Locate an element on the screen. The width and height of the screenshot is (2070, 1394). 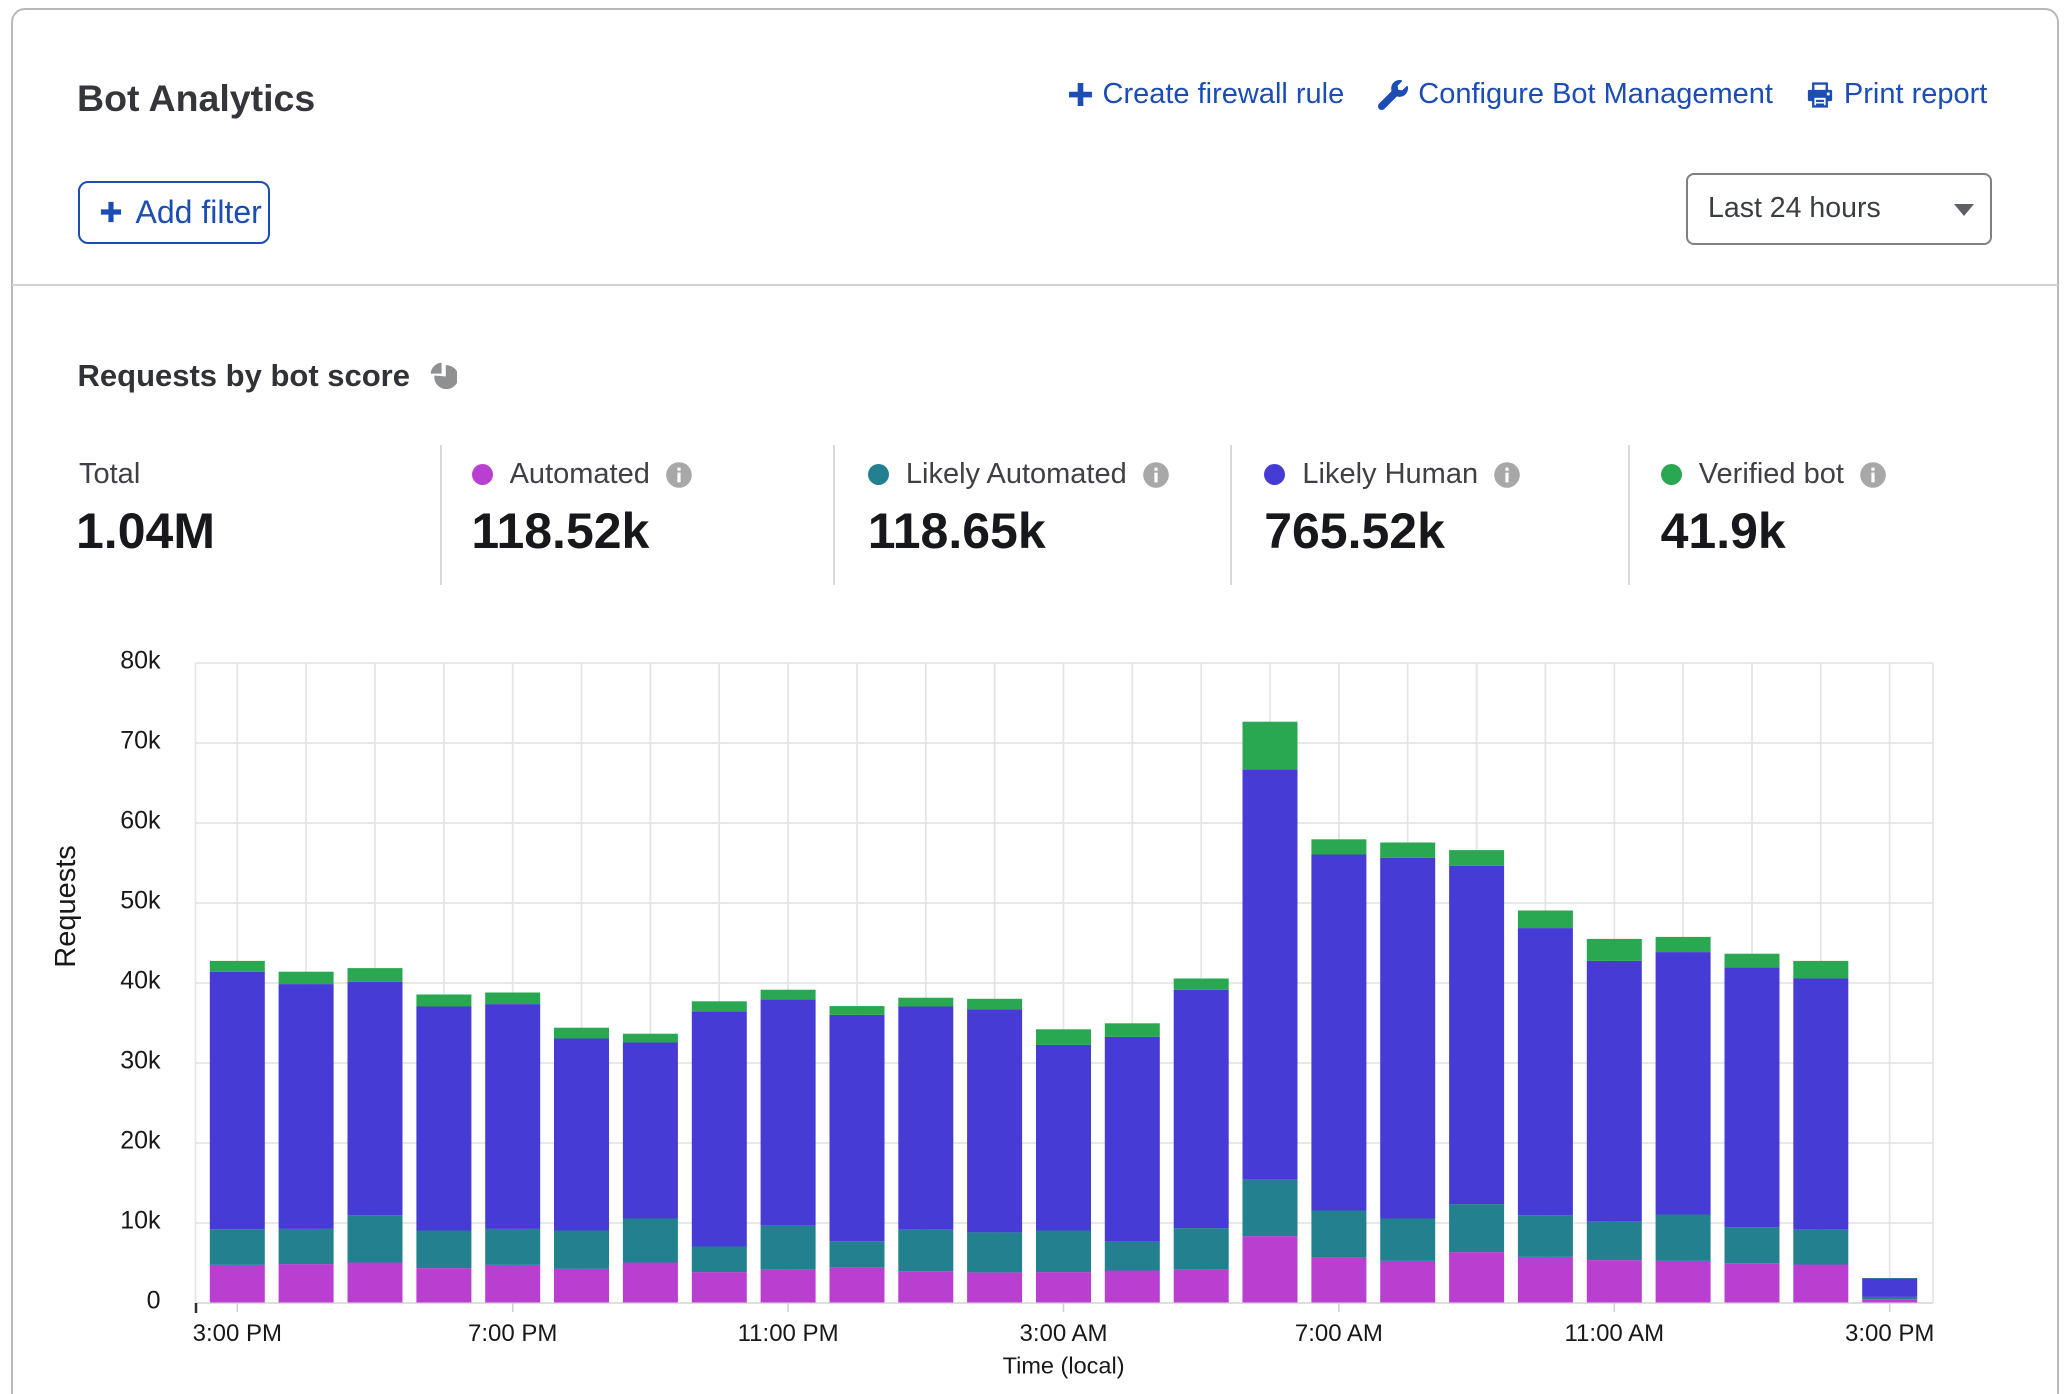
svg-text: 11:00 AM is located at coordinates (1614, 1333).